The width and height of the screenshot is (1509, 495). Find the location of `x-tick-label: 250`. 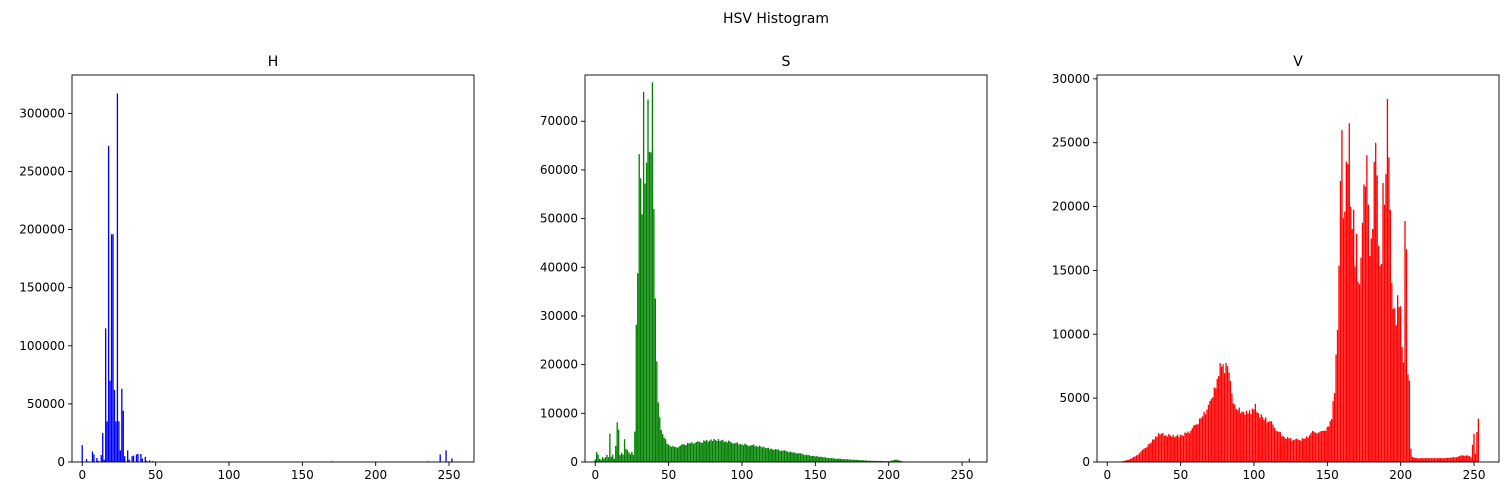

x-tick-label: 250 is located at coordinates (449, 475).